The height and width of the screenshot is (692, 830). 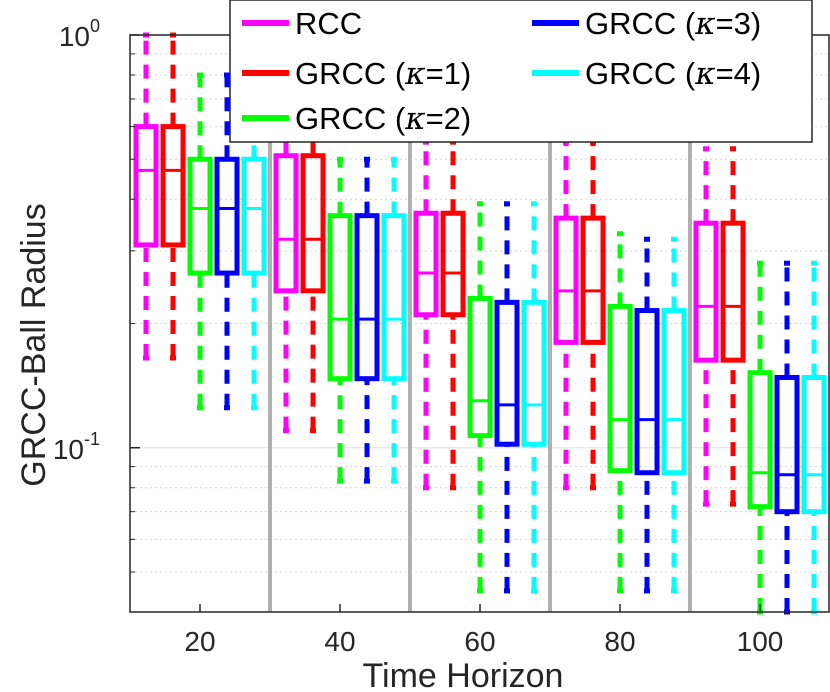 I want to click on y-tick-exponent: 0, so click(x=95, y=26).